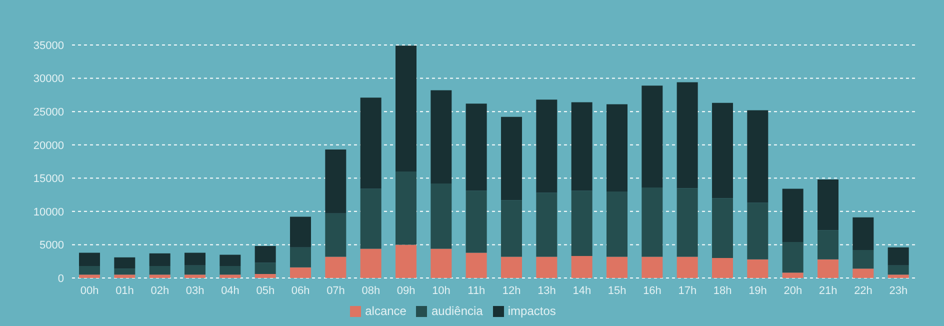 This screenshot has height=326, width=944. What do you see at coordinates (441, 290) in the screenshot?
I see `x-tick-label: 10h` at bounding box center [441, 290].